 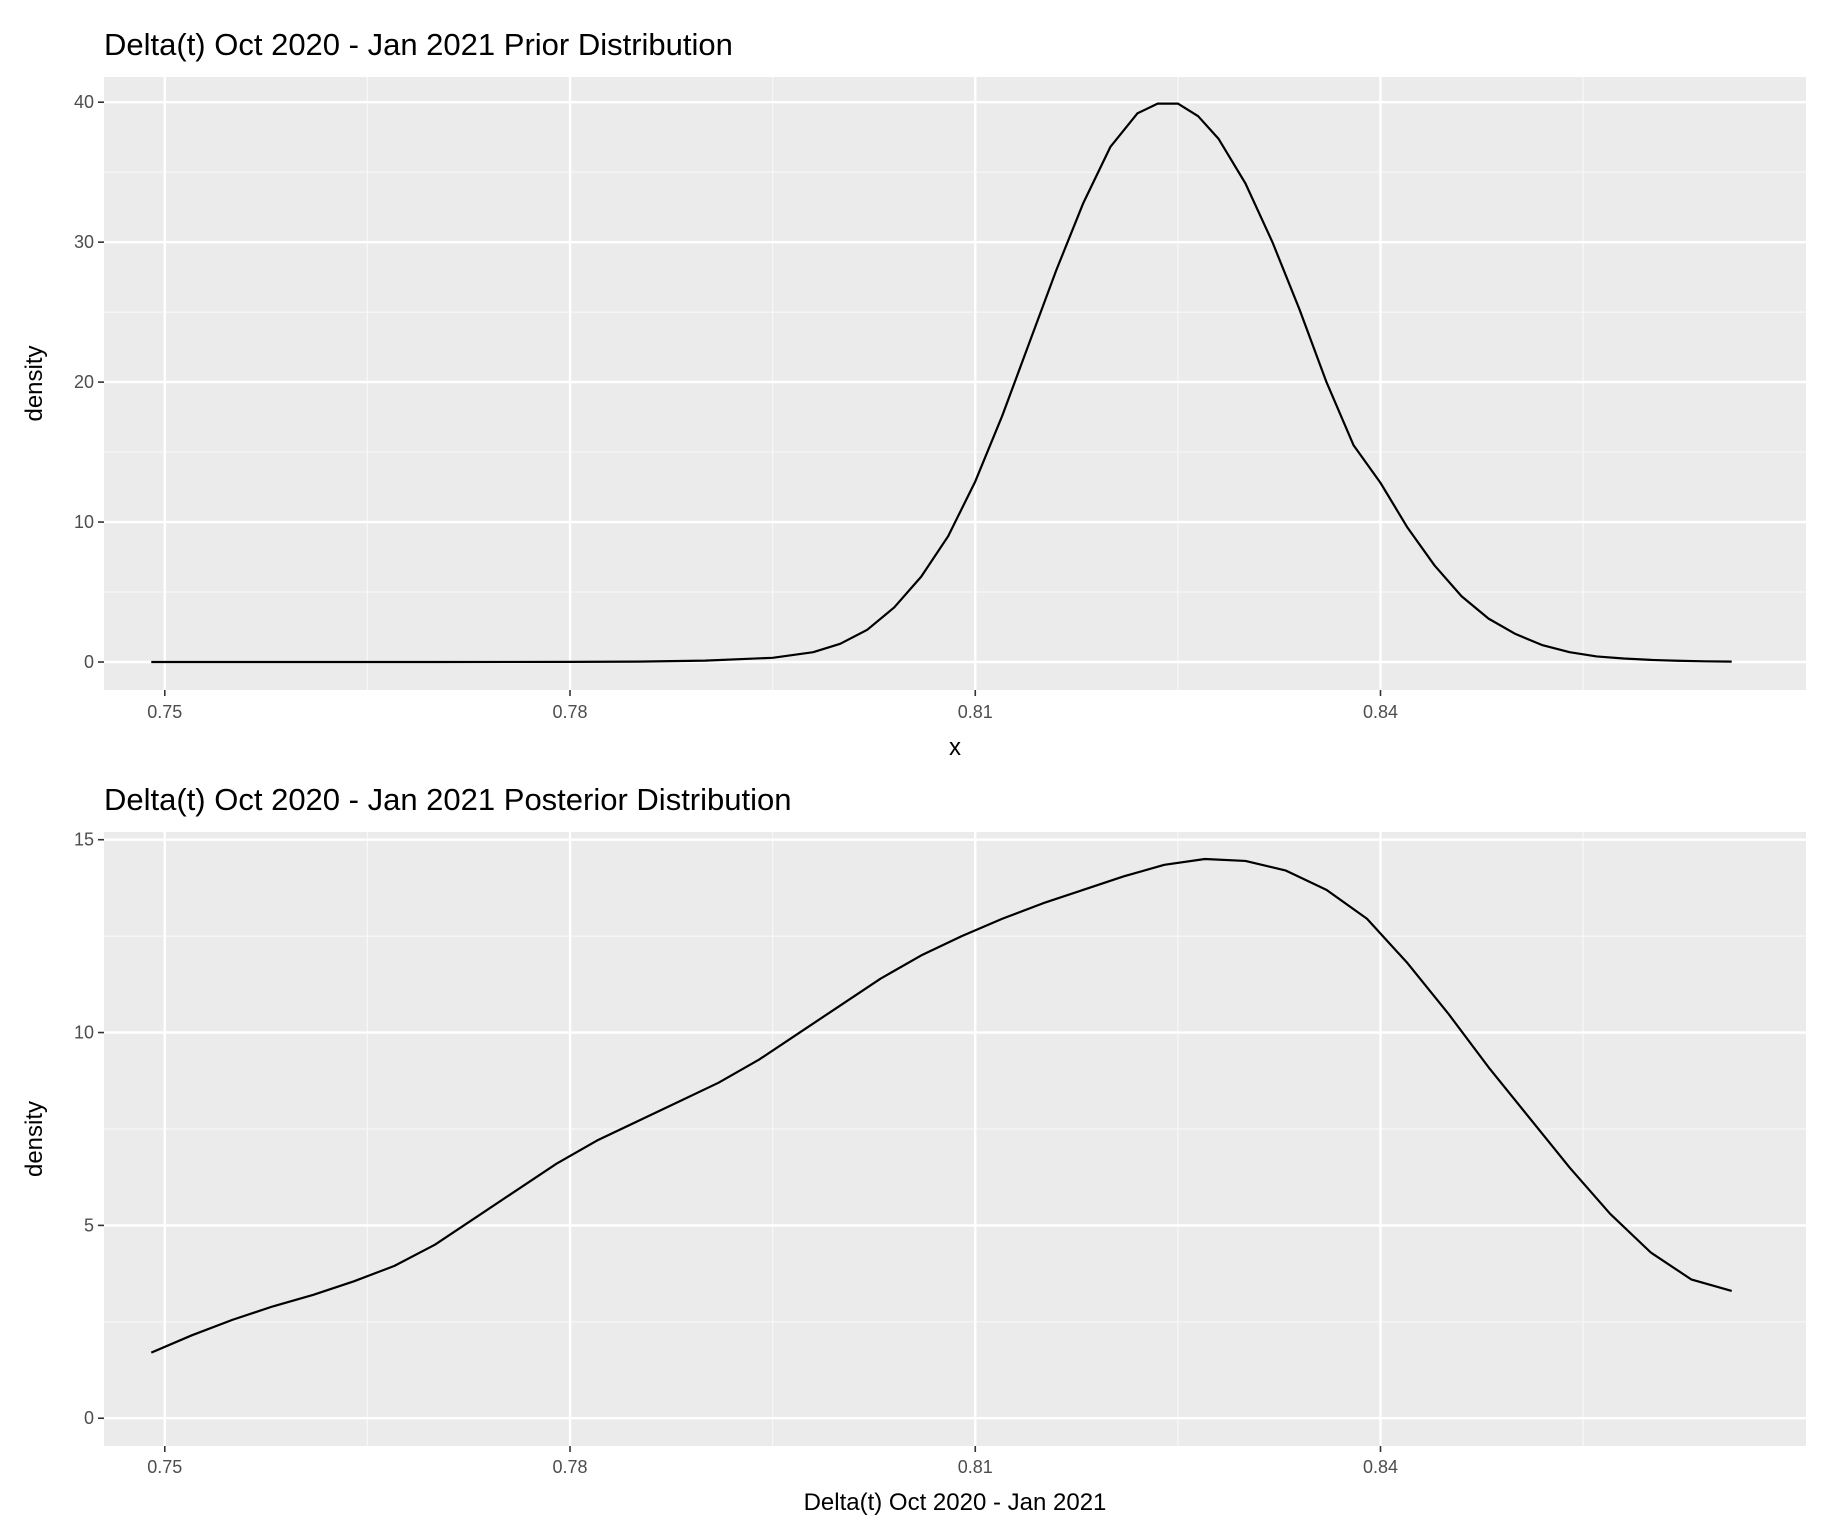 What do you see at coordinates (955, 747) in the screenshot?
I see `x-axis-label: x` at bounding box center [955, 747].